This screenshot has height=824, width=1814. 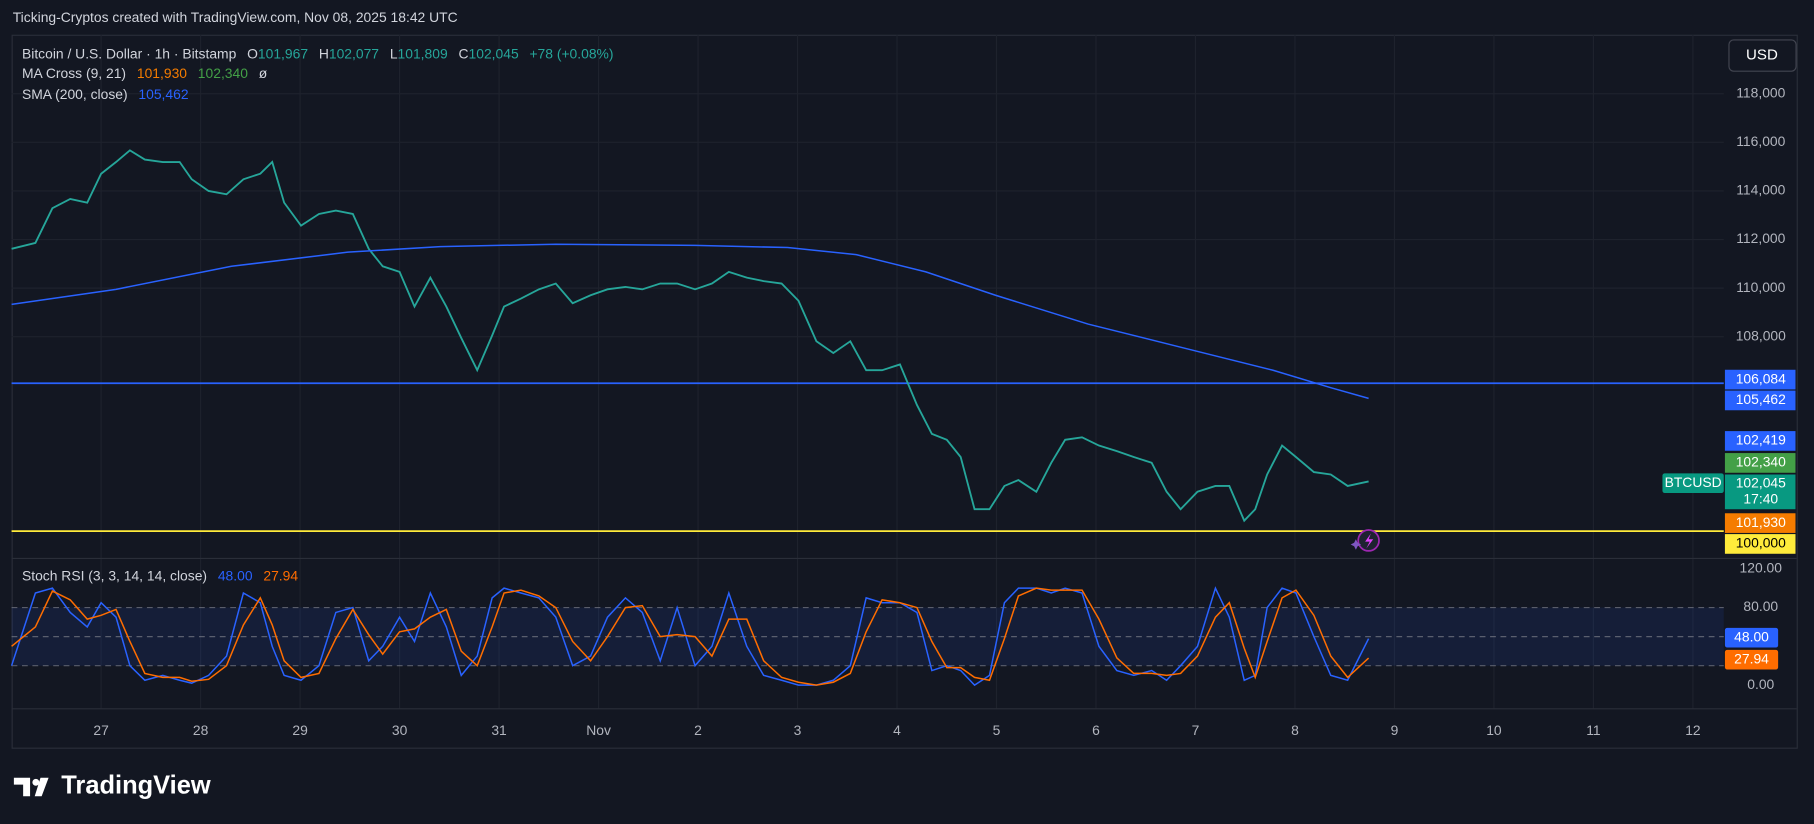 What do you see at coordinates (1760, 684) in the screenshot?
I see `y-tick-label: 0.00` at bounding box center [1760, 684].